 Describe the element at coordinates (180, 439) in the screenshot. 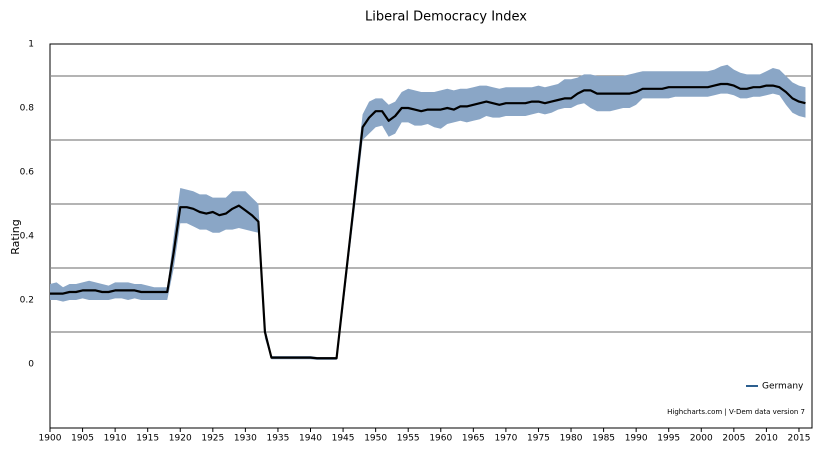

I see `x-tick-label: 1920` at that location.